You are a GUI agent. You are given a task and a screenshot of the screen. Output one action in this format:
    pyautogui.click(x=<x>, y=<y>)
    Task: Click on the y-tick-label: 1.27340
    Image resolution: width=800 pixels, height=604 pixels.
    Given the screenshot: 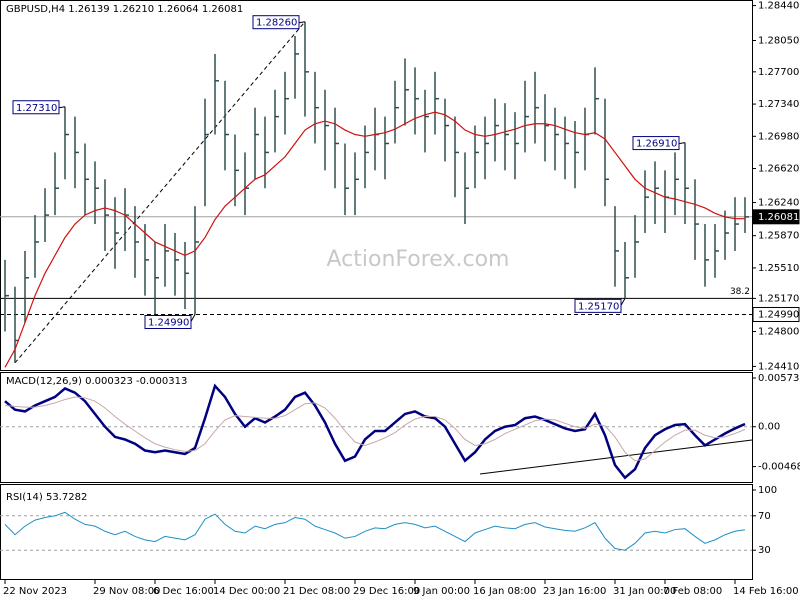 What is the action you would take?
    pyautogui.click(x=778, y=104)
    